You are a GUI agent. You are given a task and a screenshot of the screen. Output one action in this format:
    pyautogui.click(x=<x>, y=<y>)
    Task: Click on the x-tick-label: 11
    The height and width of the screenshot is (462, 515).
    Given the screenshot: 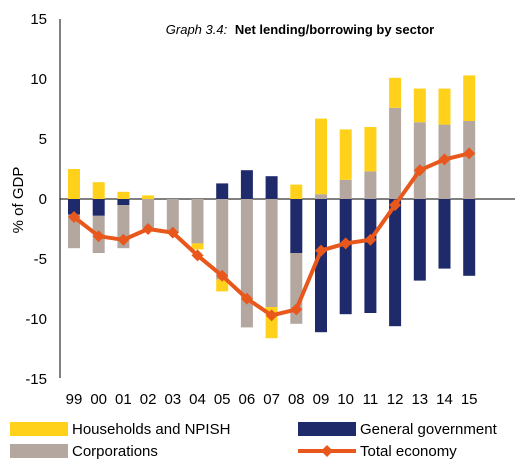 What is the action you would take?
    pyautogui.click(x=371, y=399)
    